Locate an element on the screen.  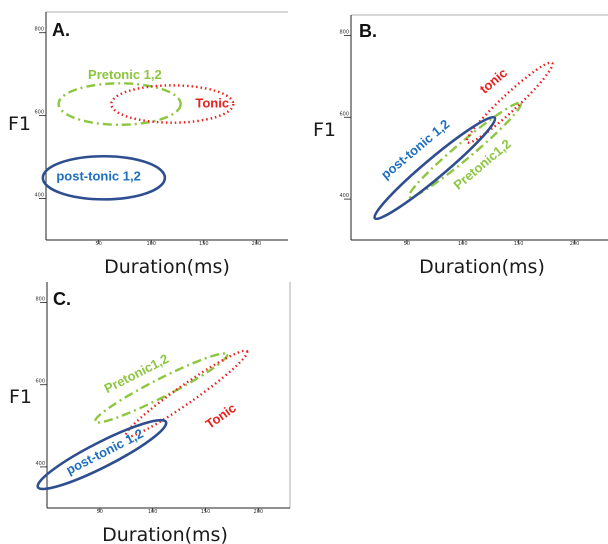
label-posttonic: post-tonic 1,2 is located at coordinates (98, 175).